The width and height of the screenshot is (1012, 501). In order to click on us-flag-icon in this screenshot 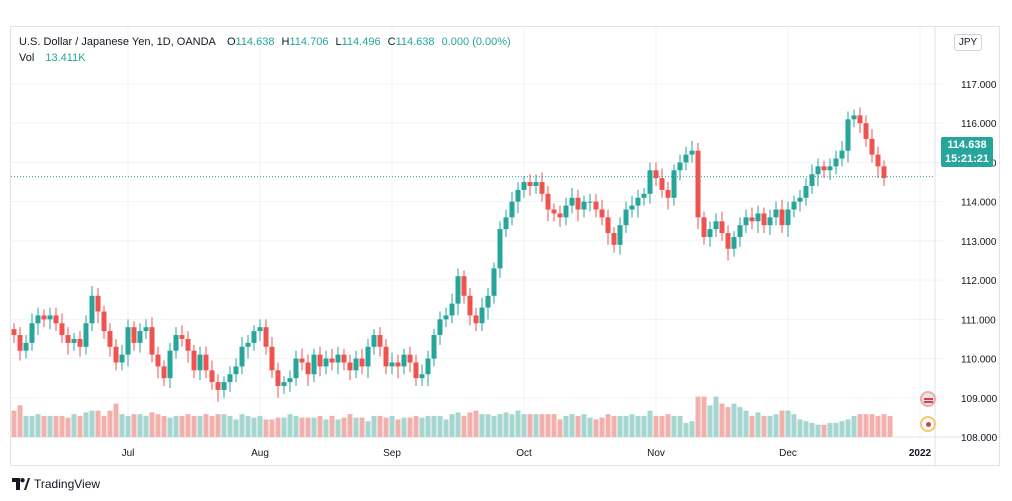, I will do `click(928, 399)`.